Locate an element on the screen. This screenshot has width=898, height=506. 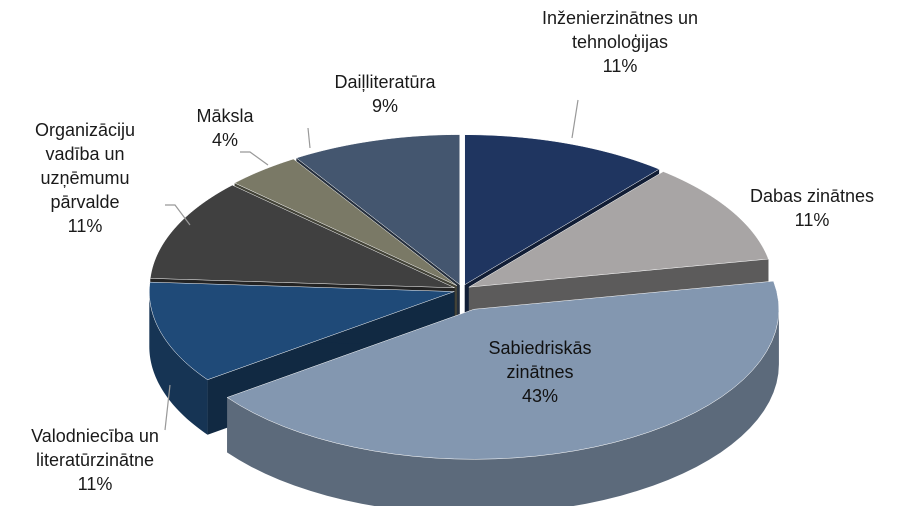
slice-label: Sabiedriskās zinātnes 43% is located at coordinates (540, 372).